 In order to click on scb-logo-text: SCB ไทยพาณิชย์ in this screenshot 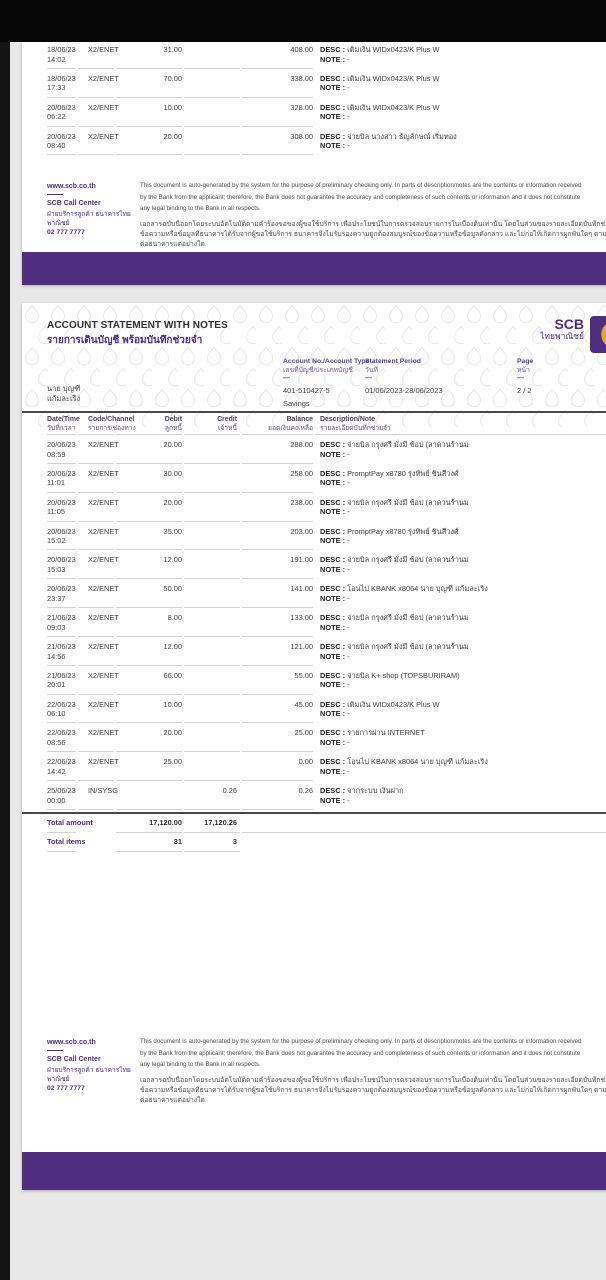, I will do `click(551, 329)`.